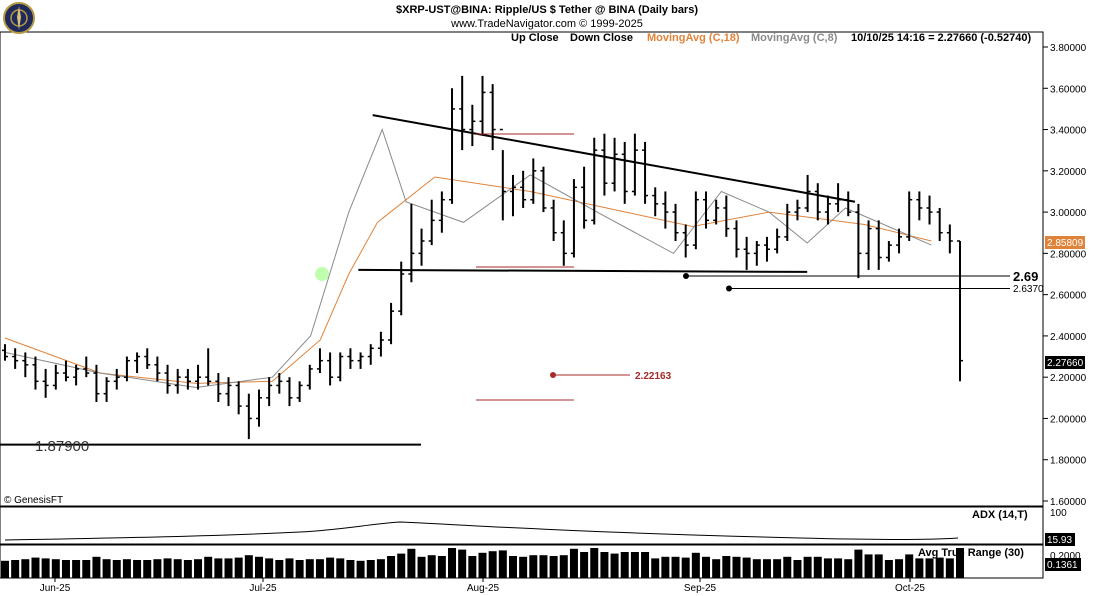 The width and height of the screenshot is (1094, 596). Describe the element at coordinates (653, 376) in the screenshot. I see `target-label: 2.22163` at that location.